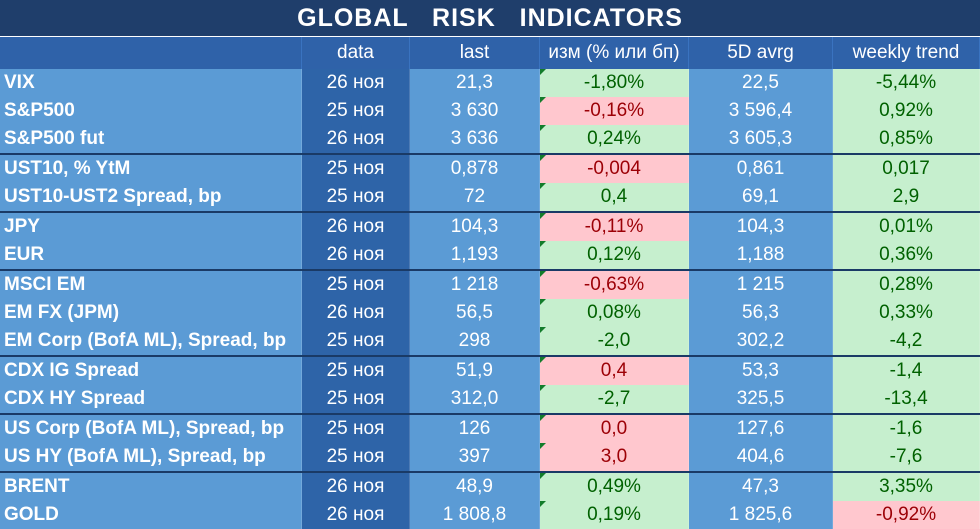 The height and width of the screenshot is (529, 980). What do you see at coordinates (475, 487) in the screenshot?
I see `last-cell: 48,9` at bounding box center [475, 487].